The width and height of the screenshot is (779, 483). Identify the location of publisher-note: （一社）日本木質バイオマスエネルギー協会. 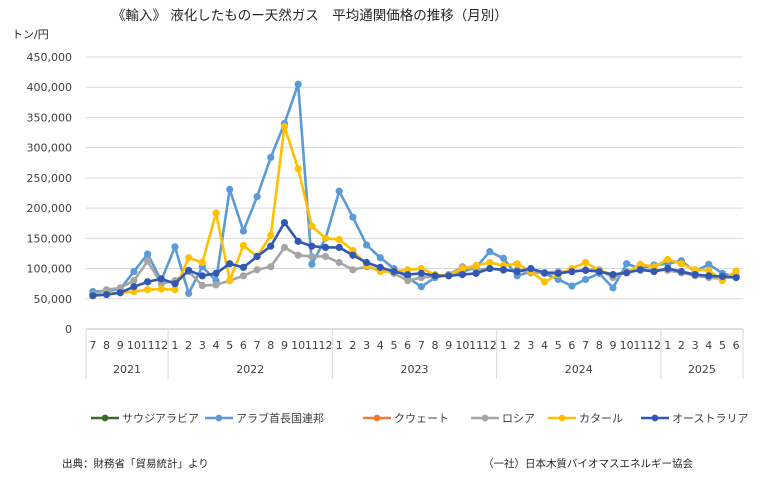
(588, 463).